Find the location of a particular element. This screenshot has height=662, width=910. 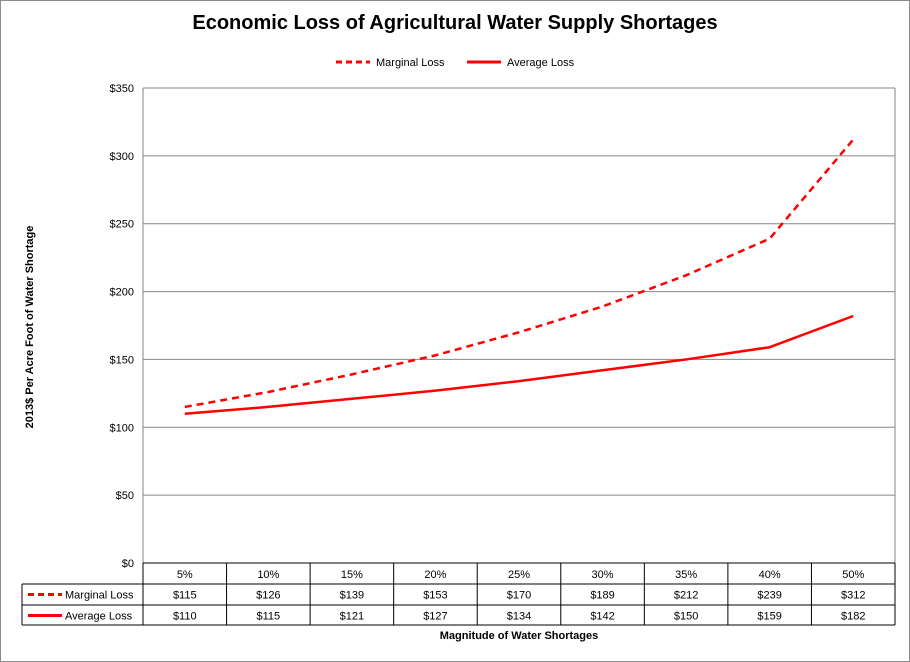

x-tick-label: 5% is located at coordinates (185, 575).